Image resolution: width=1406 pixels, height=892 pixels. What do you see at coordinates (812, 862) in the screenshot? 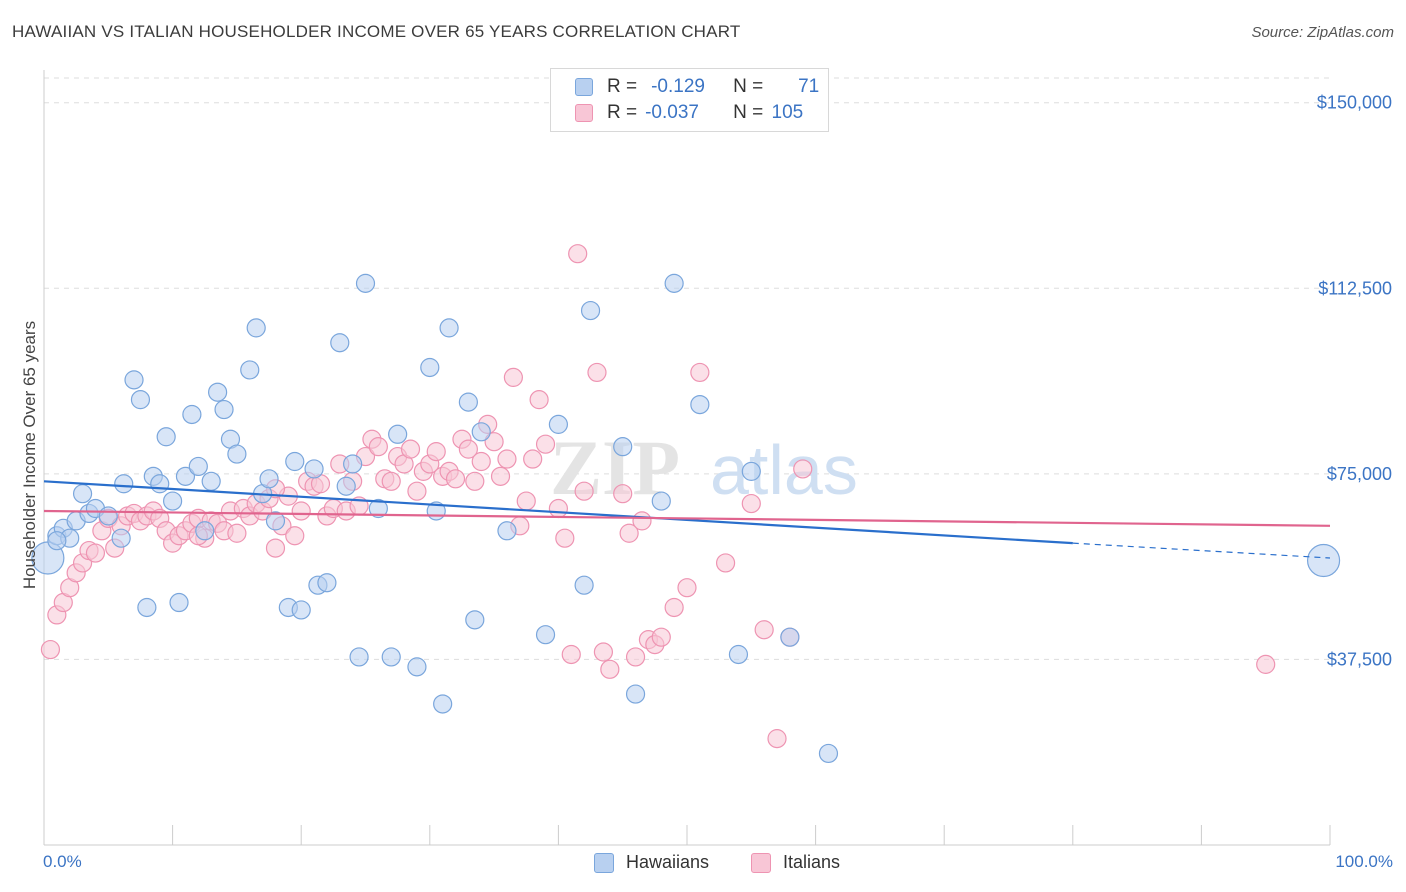
I see `italians-legend-label: Italians` at bounding box center [812, 862].